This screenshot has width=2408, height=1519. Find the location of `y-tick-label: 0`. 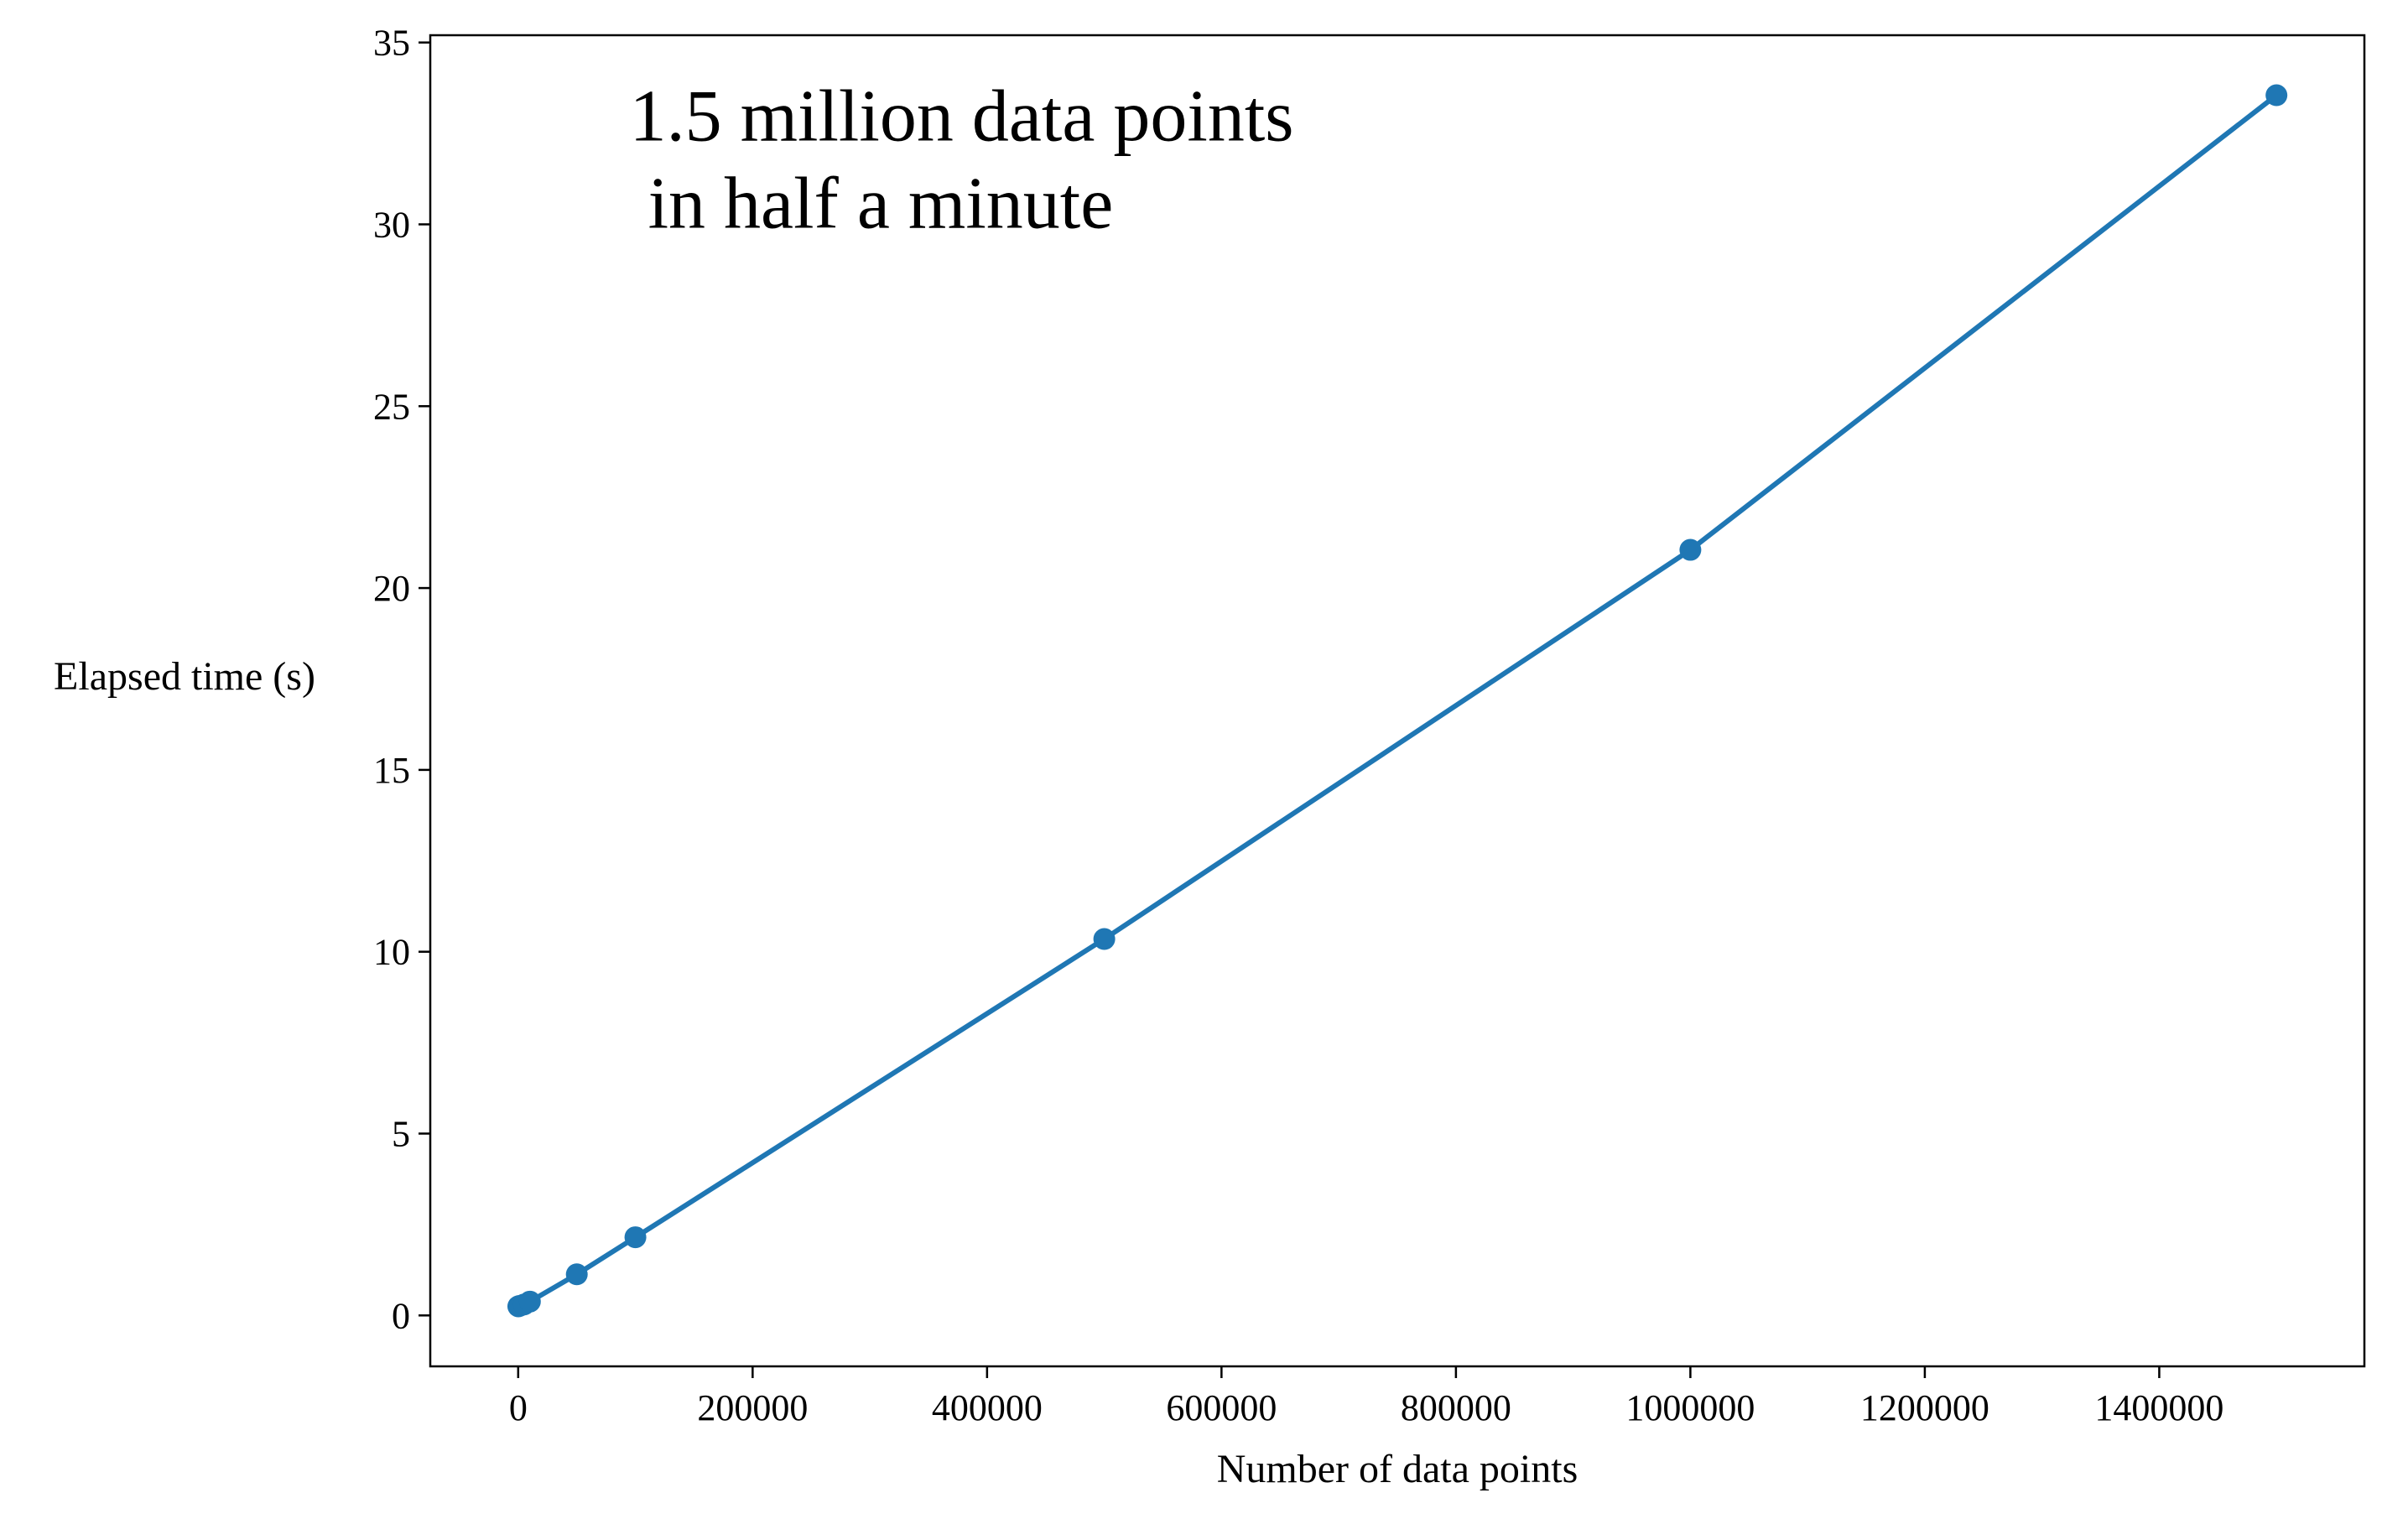

y-tick-label: 0 is located at coordinates (401, 1315).